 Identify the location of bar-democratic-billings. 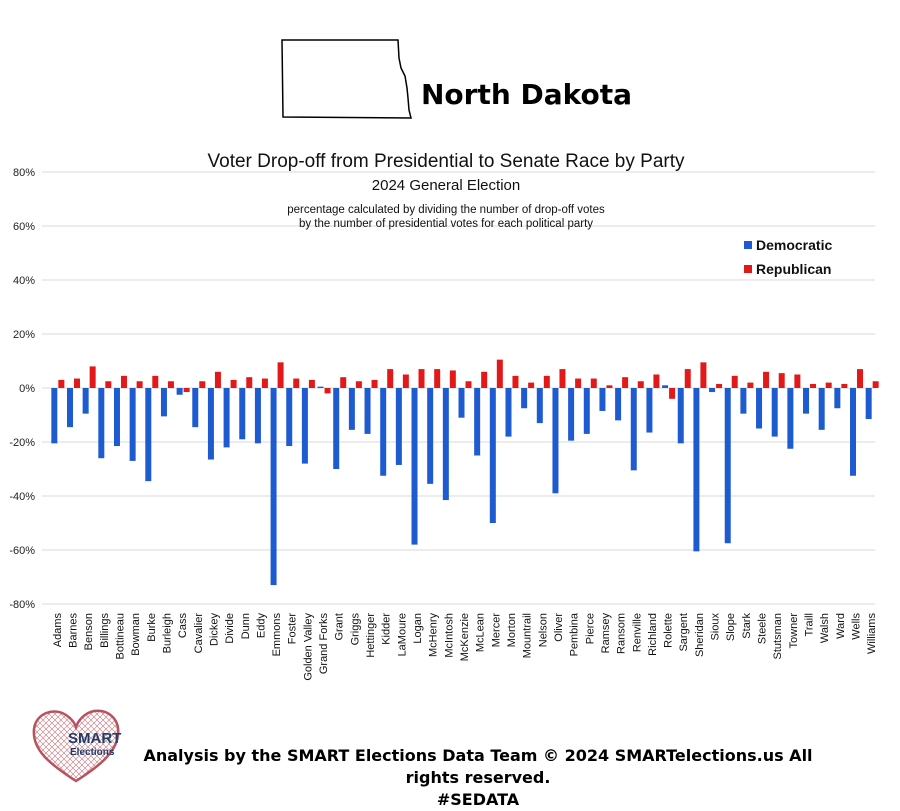
(101, 423).